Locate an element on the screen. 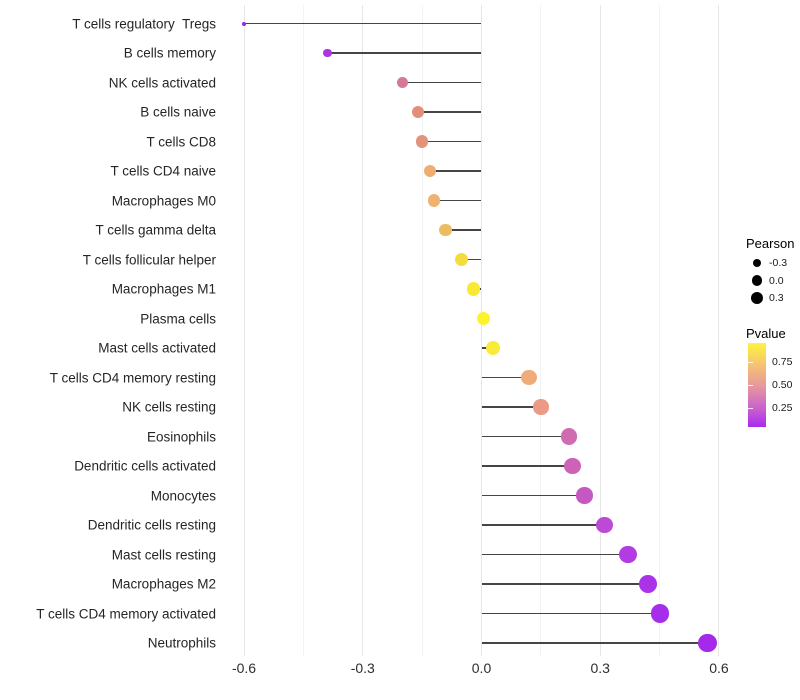 Image resolution: width=800 pixels, height=700 pixels. y-axis-label: T cells CD4 naive is located at coordinates (163, 171).